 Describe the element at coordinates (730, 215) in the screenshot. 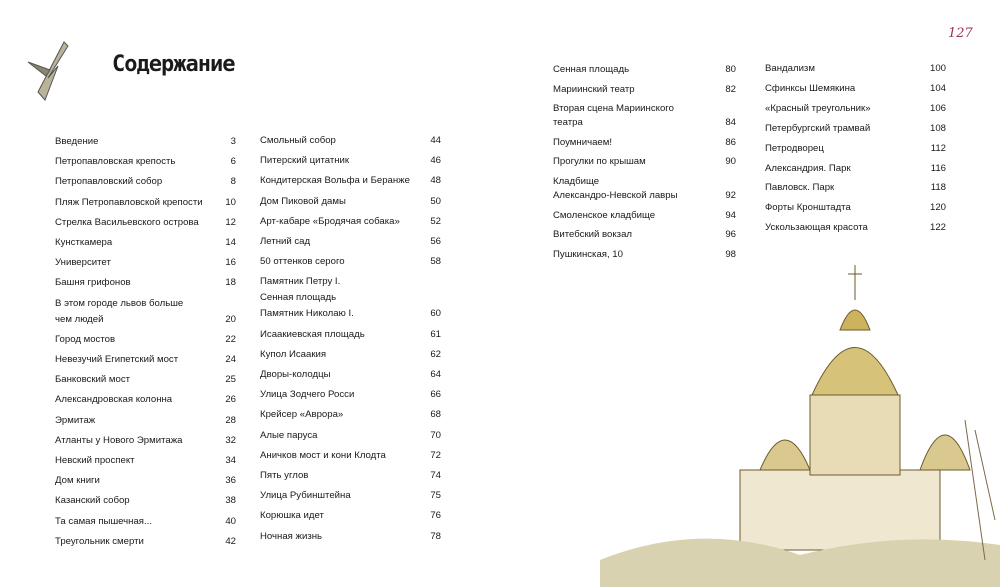

I see `entry-page: 94` at that location.